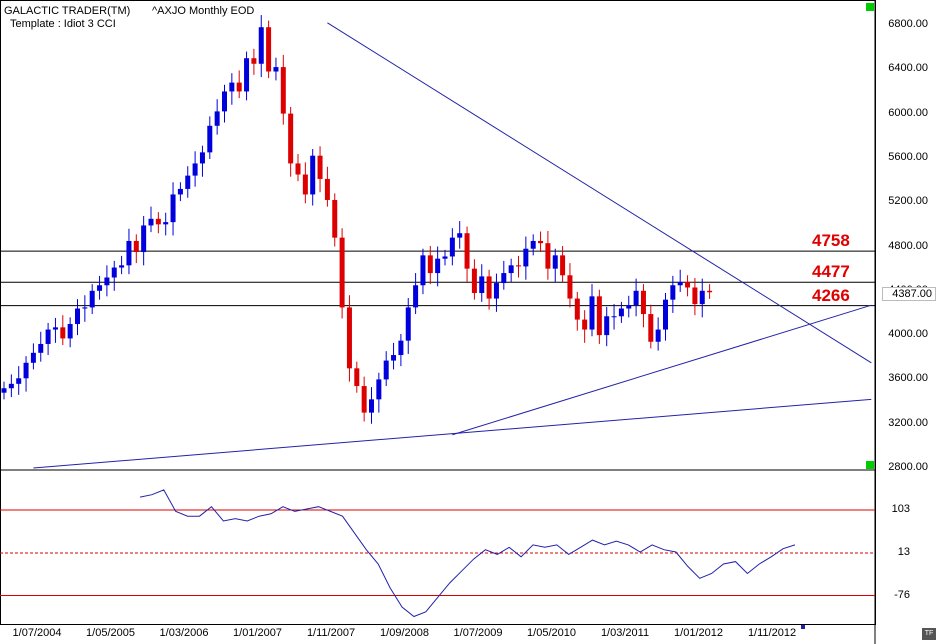 Image resolution: width=942 pixels, height=644 pixels. I want to click on long-support-line, so click(452, 433).